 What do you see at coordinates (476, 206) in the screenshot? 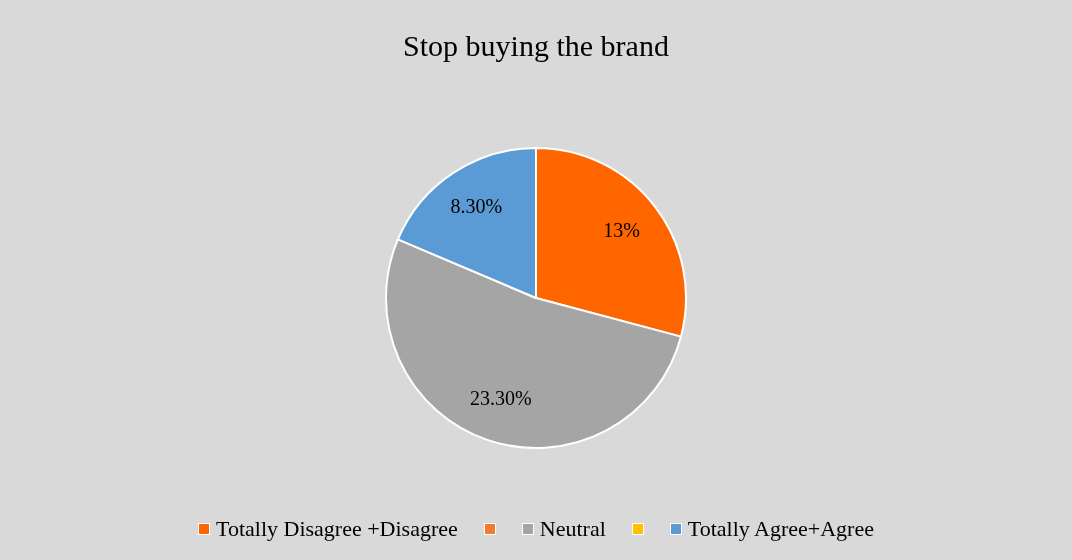
I see `data-label: 8.30%` at bounding box center [476, 206].